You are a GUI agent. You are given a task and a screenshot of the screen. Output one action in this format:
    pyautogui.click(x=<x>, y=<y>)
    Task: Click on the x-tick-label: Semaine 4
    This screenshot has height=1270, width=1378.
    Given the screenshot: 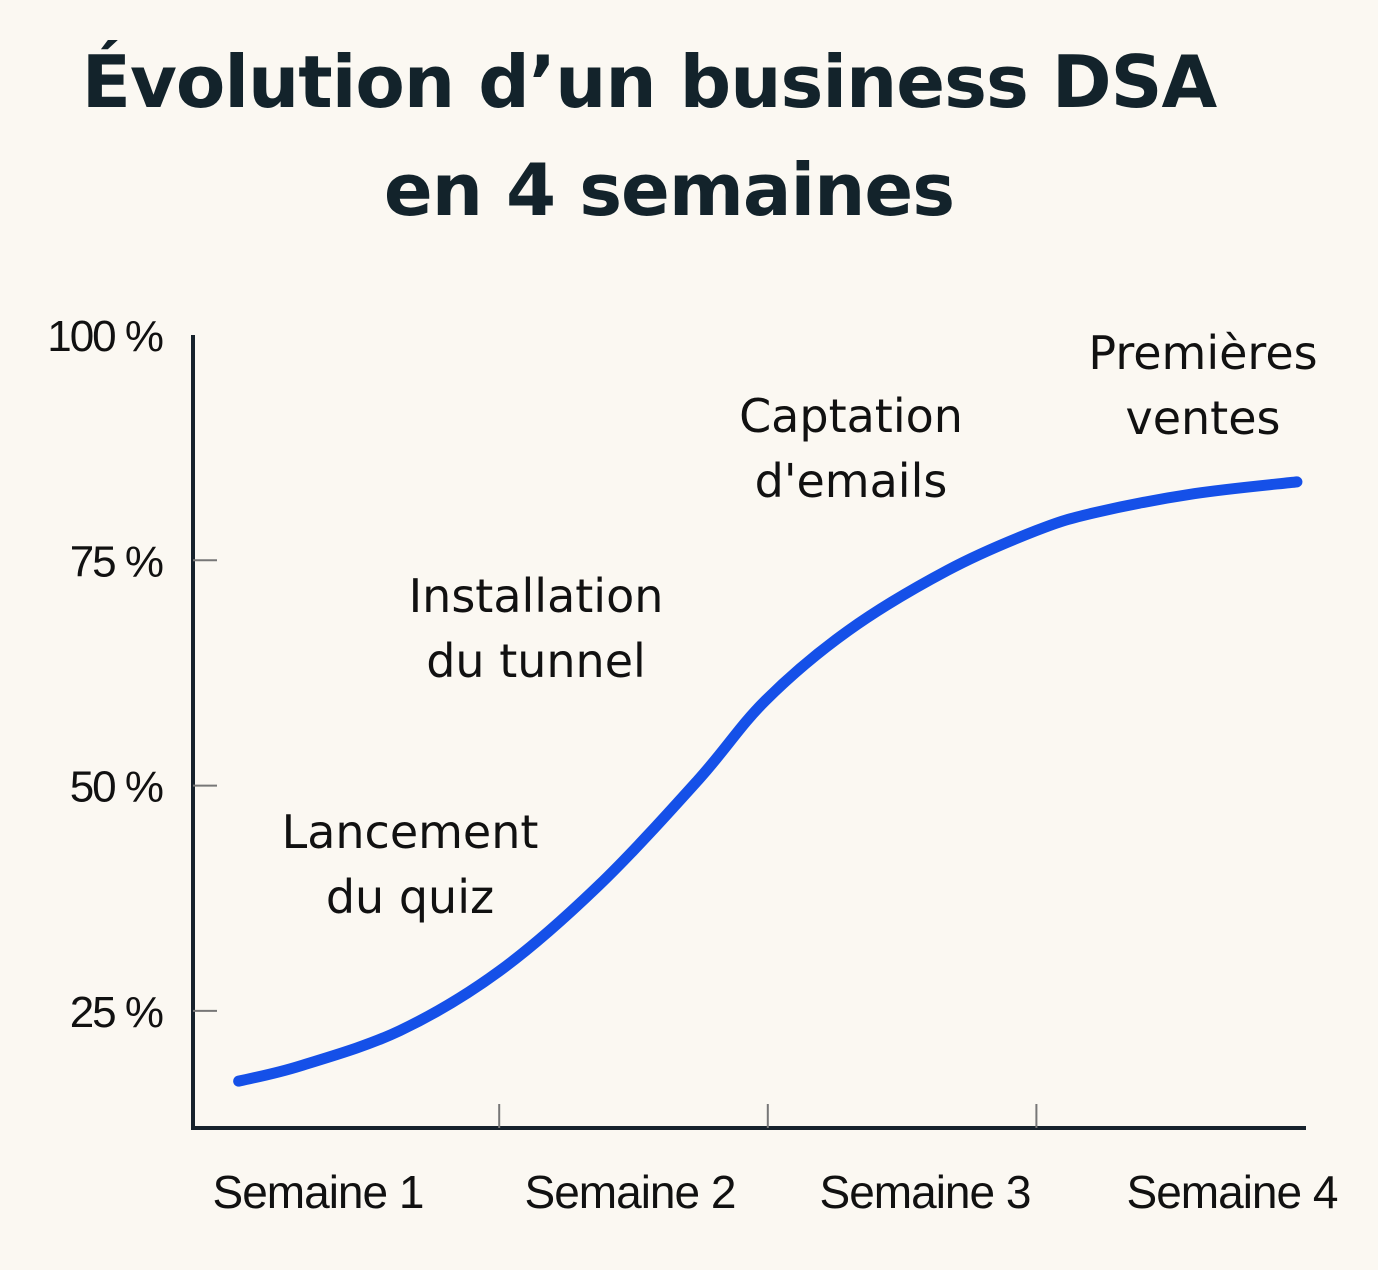 What is the action you would take?
    pyautogui.click(x=1232, y=1192)
    